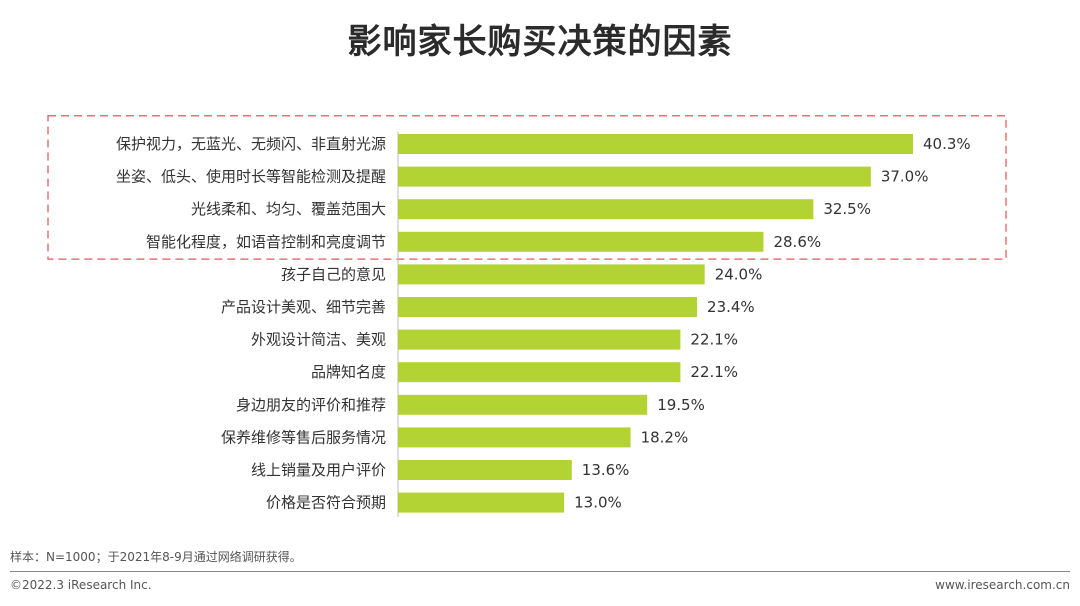 The height and width of the screenshot is (606, 1080). Describe the element at coordinates (311, 405) in the screenshot. I see `category-label: 身边朋友的评价和推荐` at that location.